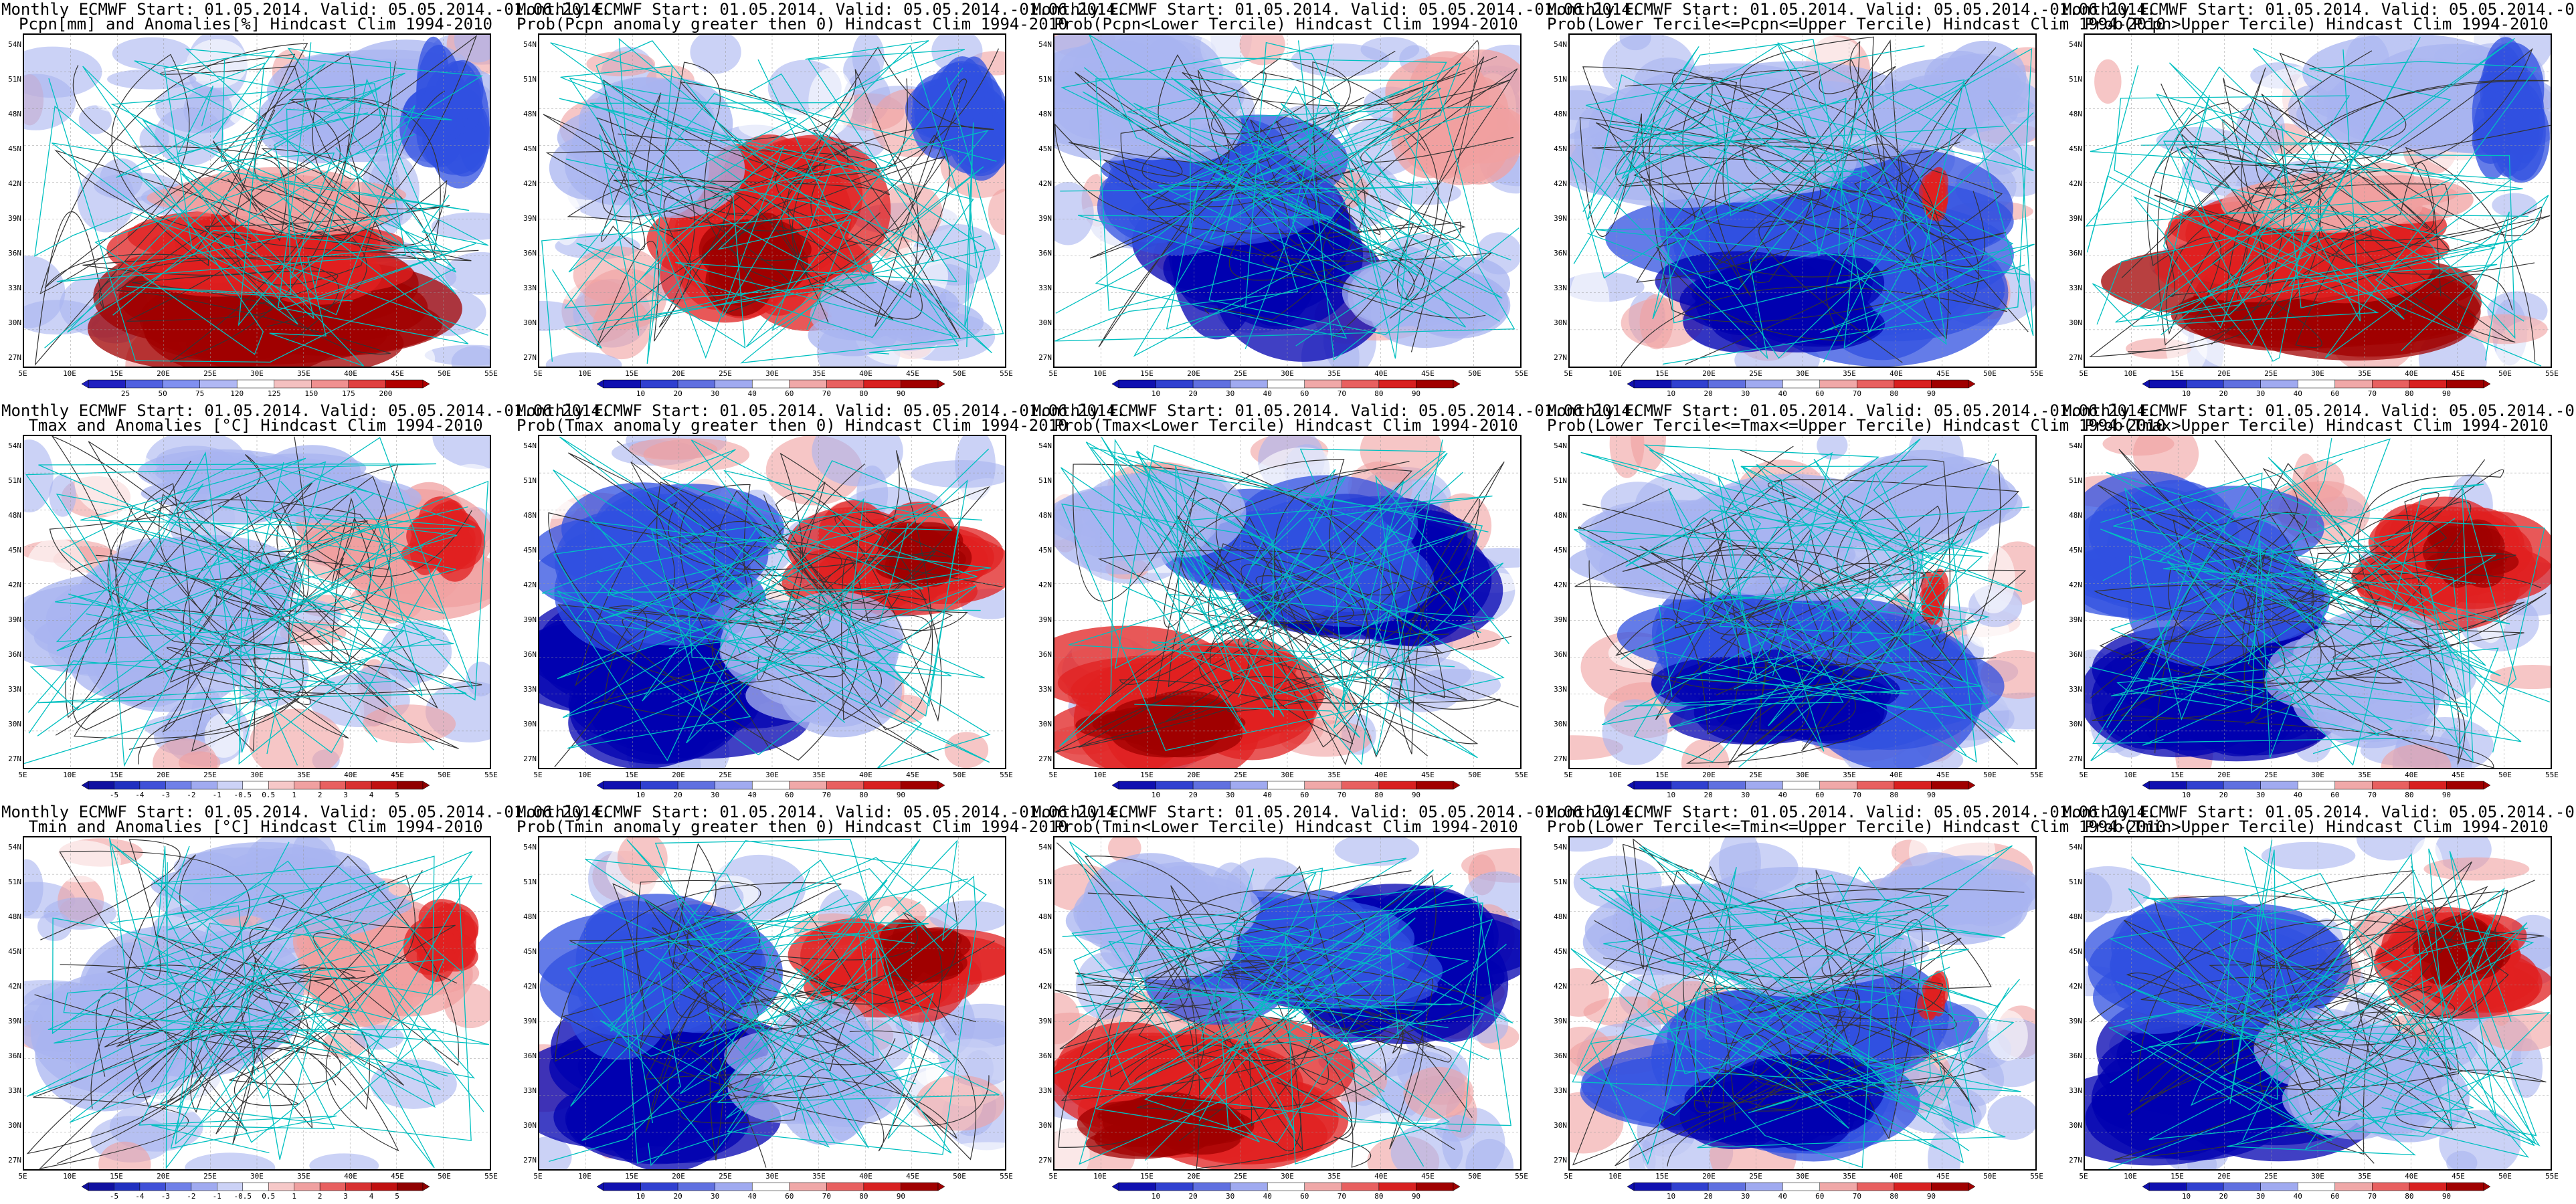  I want to click on latitude-label: 36N, so click(1560, 1055).